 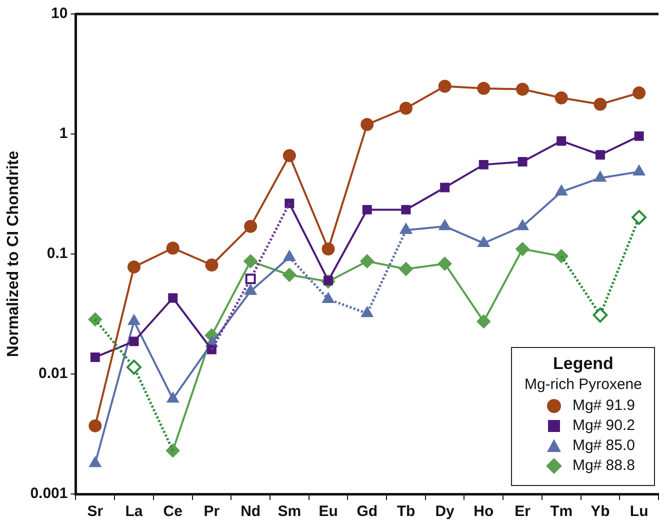 What do you see at coordinates (445, 511) in the screenshot?
I see `x-tick-label: Dy` at bounding box center [445, 511].